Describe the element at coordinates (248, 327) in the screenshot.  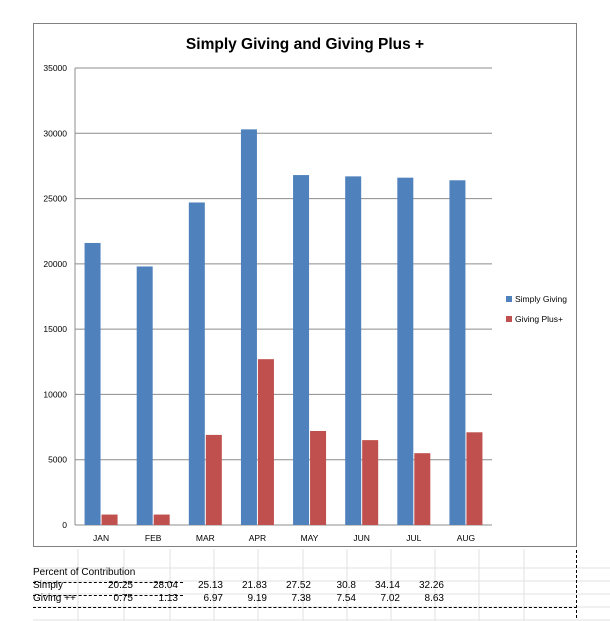
I see `bar-simply-giving-apr` at that location.